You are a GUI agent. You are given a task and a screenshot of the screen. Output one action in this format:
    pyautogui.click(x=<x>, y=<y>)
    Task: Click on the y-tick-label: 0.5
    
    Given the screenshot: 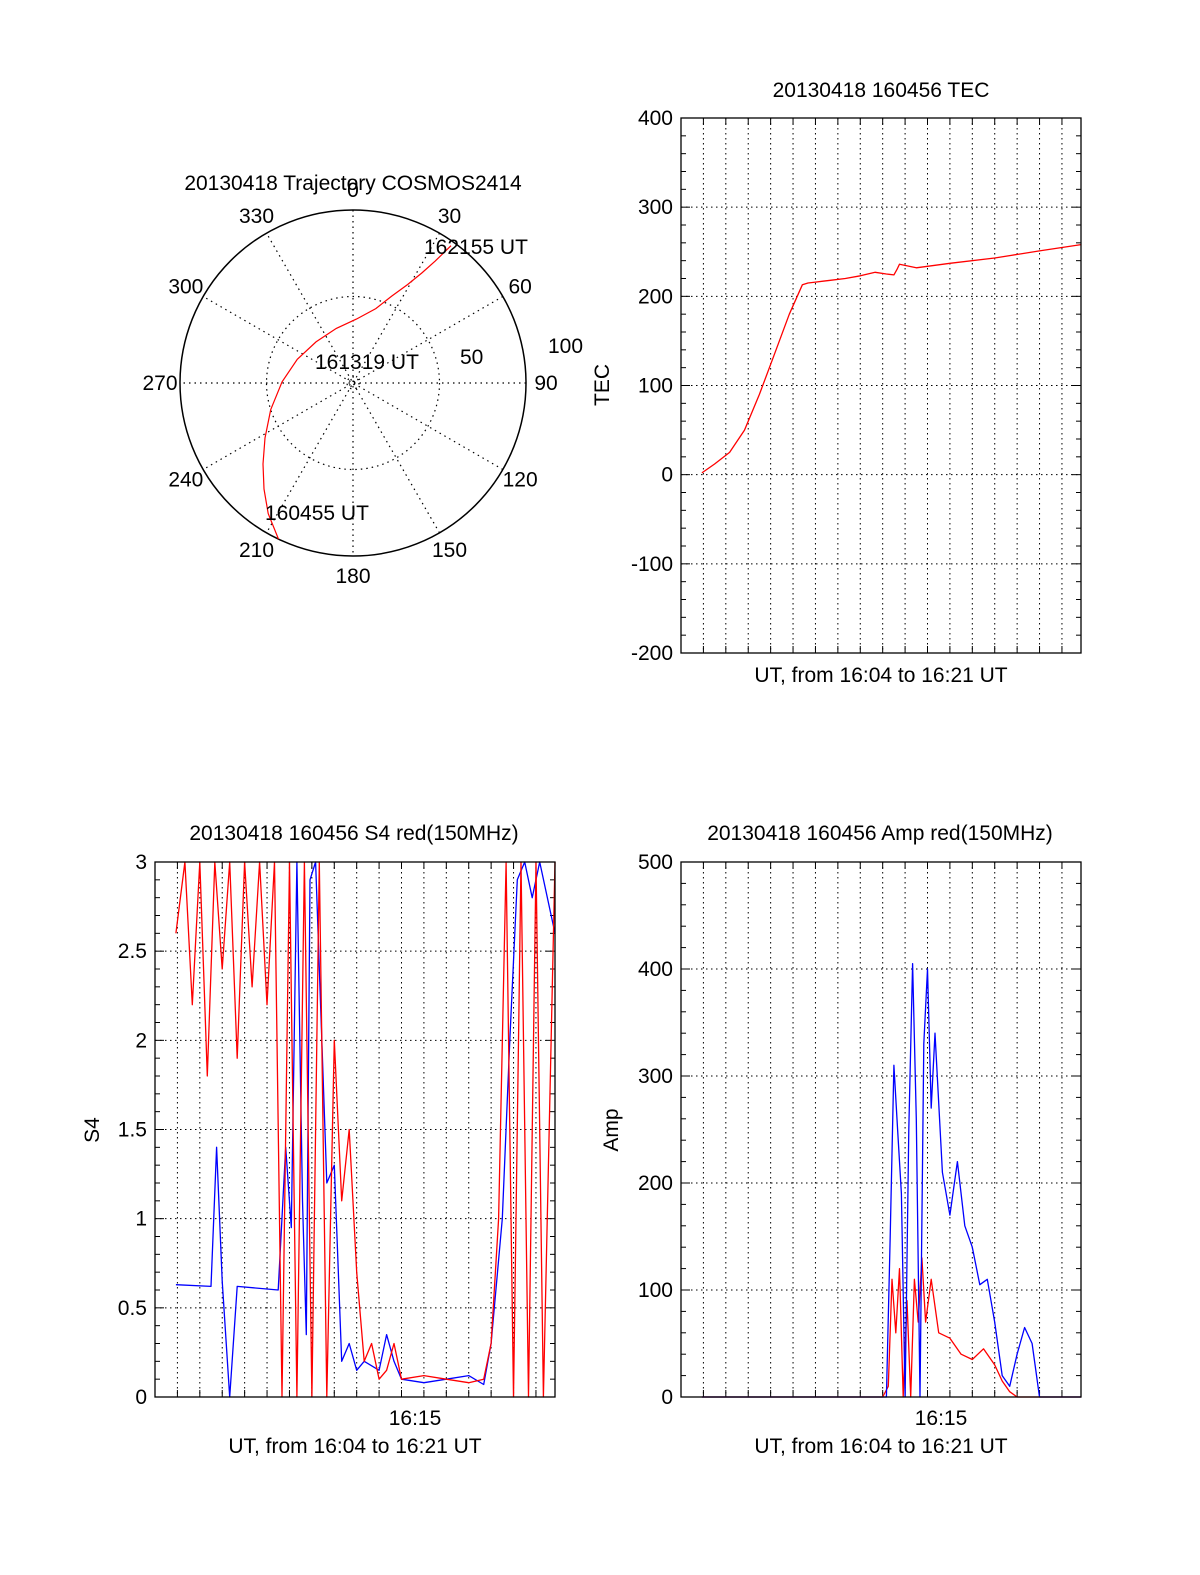 What is the action you would take?
    pyautogui.click(x=132, y=1308)
    